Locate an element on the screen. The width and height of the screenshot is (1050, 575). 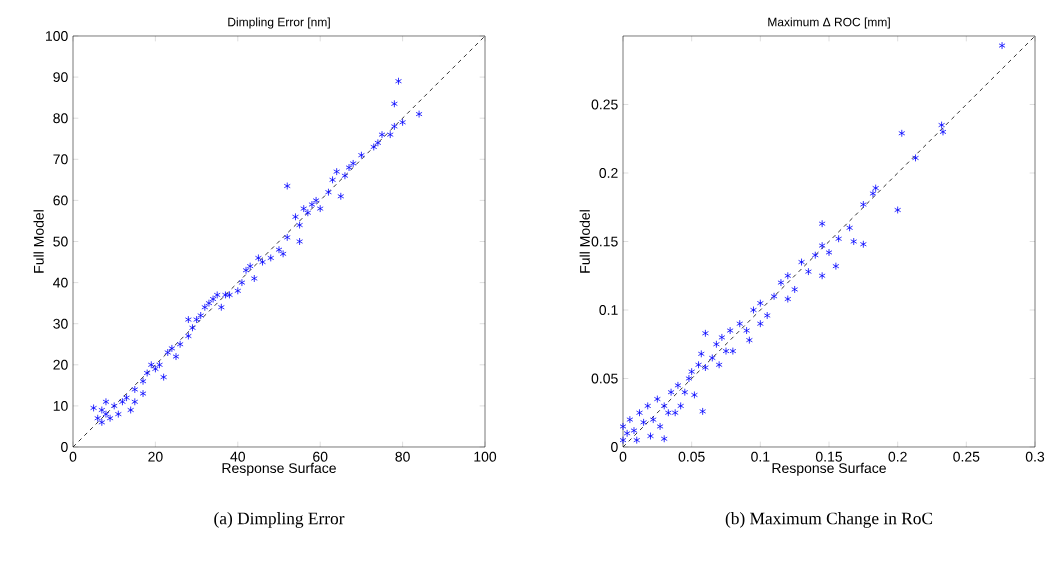
x-tick-label: 0.05 is located at coordinates (691, 456).